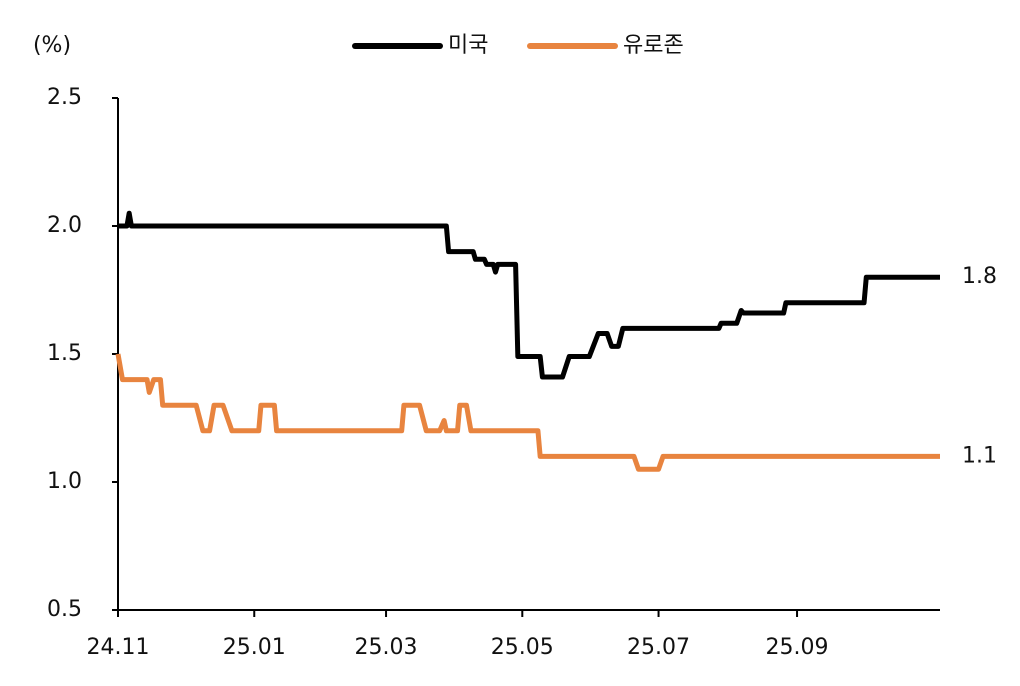 The width and height of the screenshot is (1020, 686). What do you see at coordinates (64, 609) in the screenshot?
I see `y-tick-label: 0.5` at bounding box center [64, 609].